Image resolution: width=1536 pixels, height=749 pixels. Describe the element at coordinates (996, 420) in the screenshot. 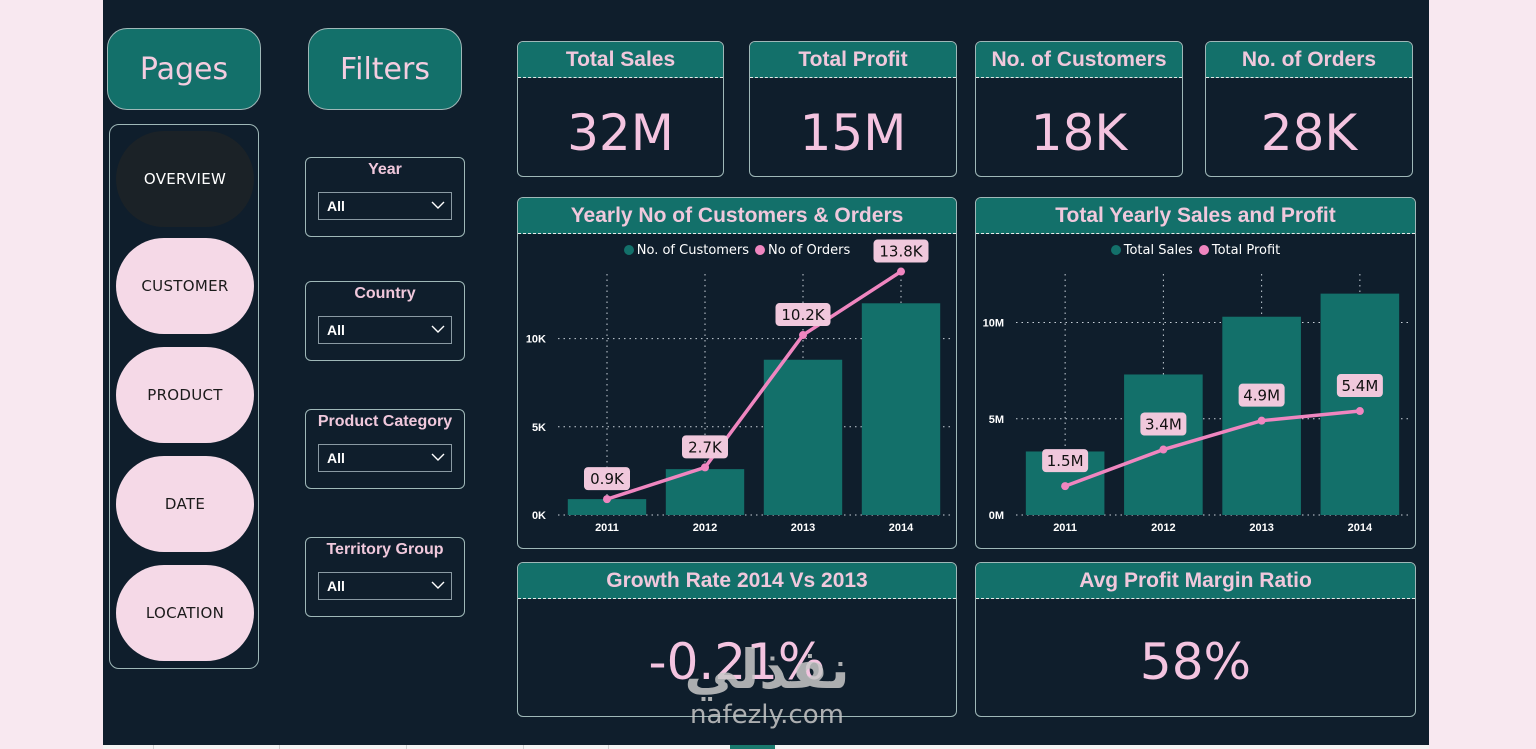

I see `y-tick-label: 5M` at that location.